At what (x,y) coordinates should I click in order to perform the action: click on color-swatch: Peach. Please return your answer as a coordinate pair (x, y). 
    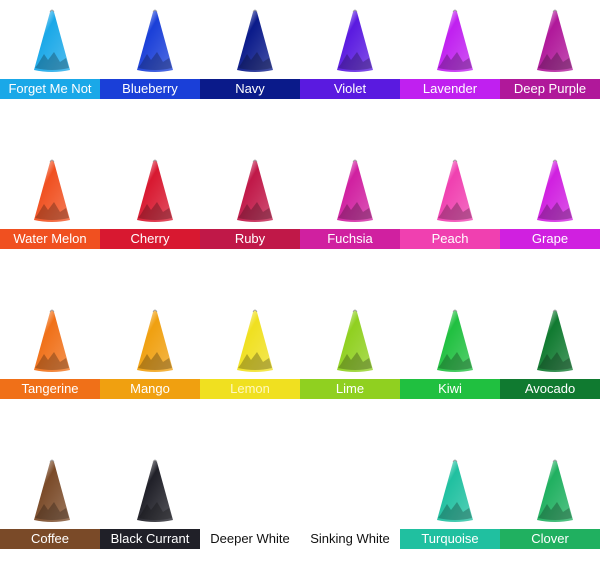
    Looking at the image, I should click on (450, 218).